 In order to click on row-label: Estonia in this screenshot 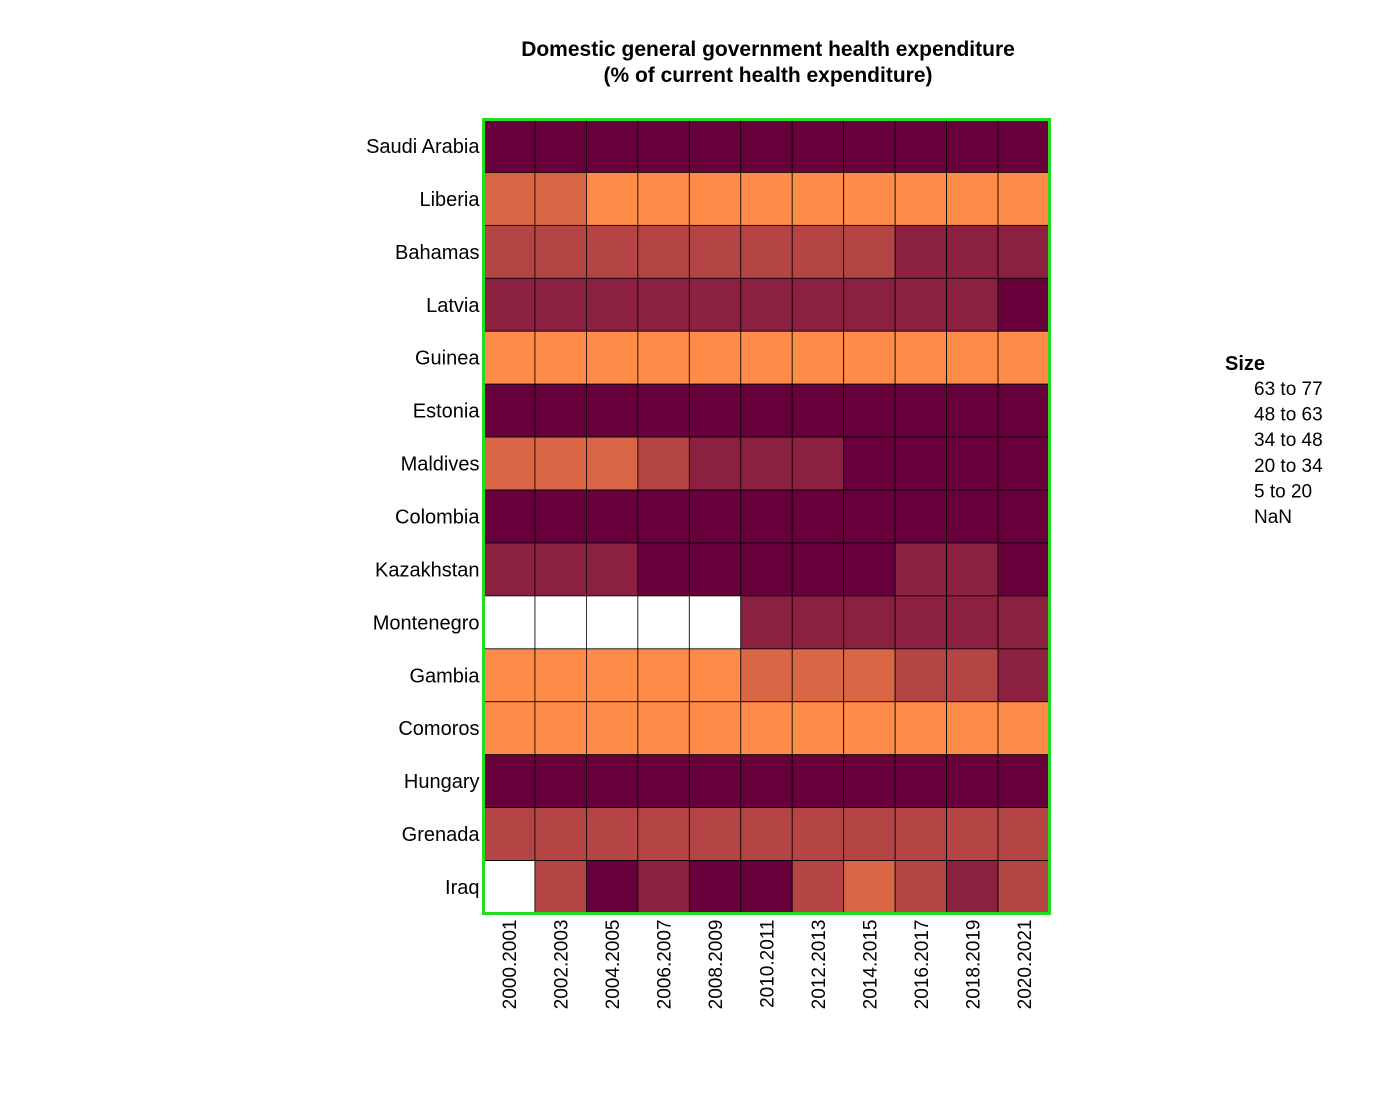, I will do `click(447, 412)`.